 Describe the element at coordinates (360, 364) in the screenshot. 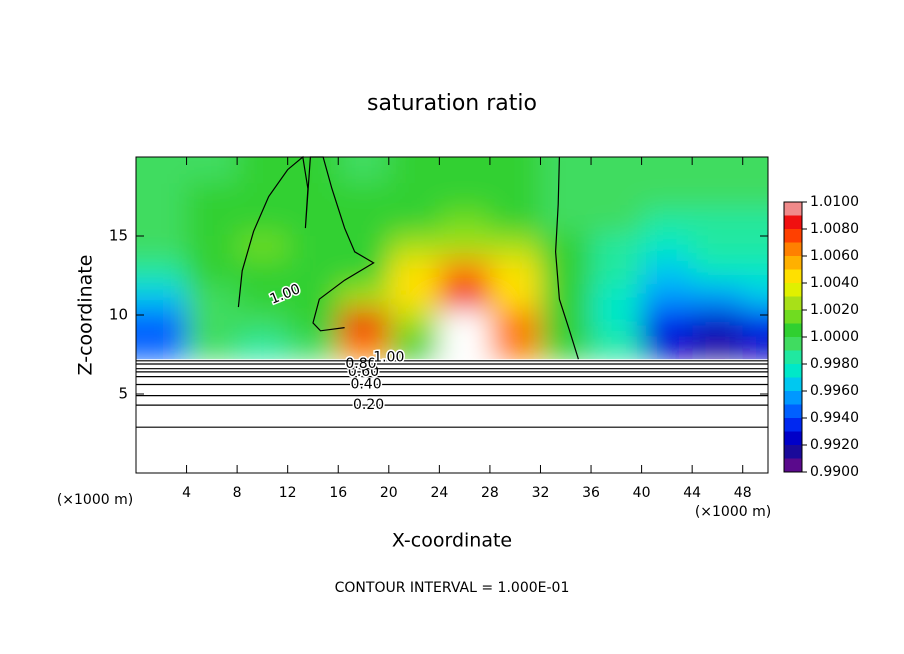

I see `contour-label: 0.80` at that location.